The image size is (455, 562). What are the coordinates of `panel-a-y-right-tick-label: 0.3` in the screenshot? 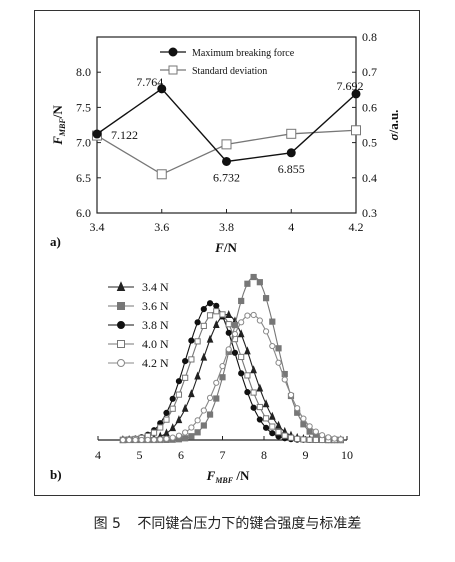 It's located at (369, 213).